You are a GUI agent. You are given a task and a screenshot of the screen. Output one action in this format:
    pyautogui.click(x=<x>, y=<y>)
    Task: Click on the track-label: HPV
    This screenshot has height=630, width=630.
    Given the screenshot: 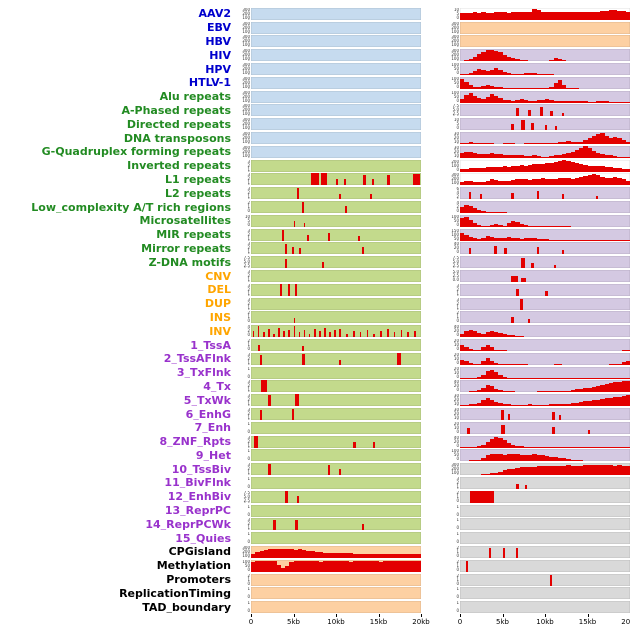 What is the action you would take?
    pyautogui.click(x=218, y=69)
    